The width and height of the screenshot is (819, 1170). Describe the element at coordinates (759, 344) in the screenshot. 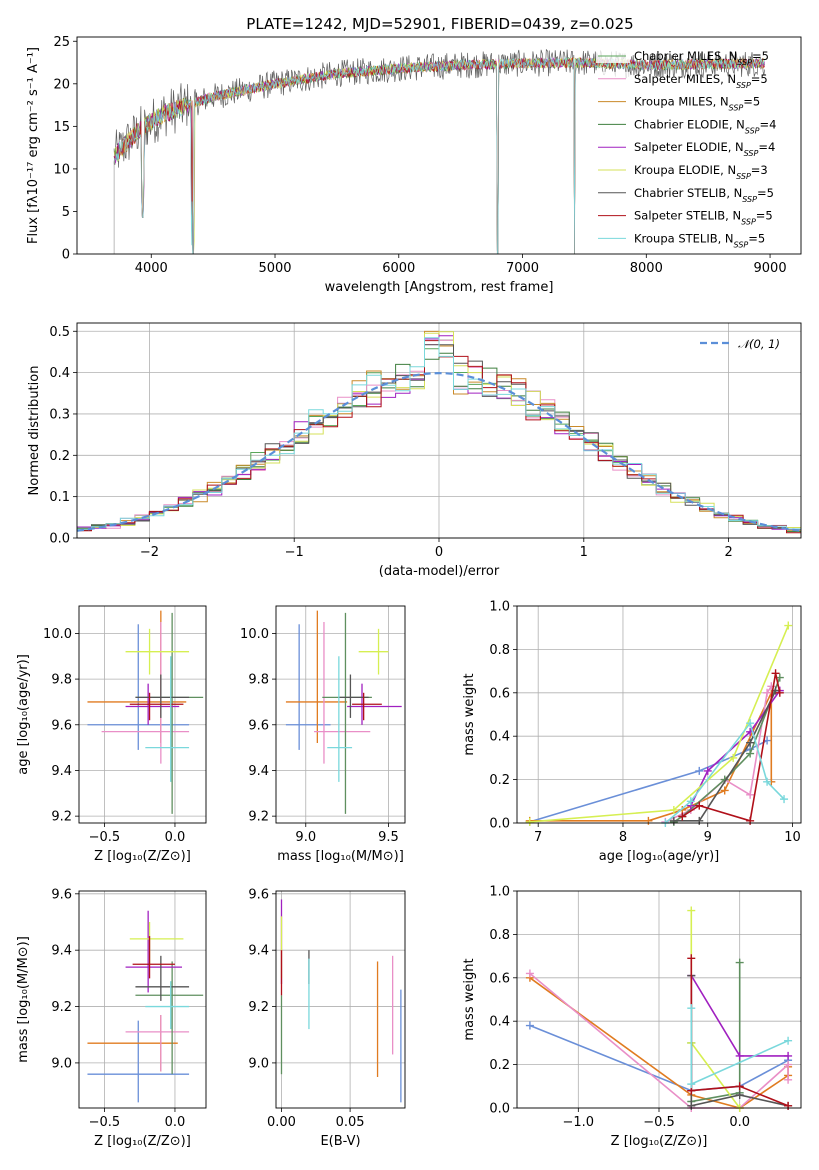

I see `legend-label: 𝒩(0, 1)` at that location.